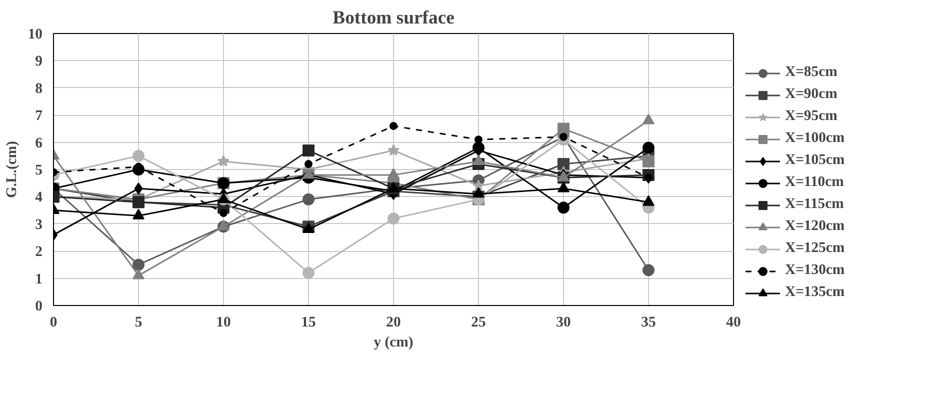 The width and height of the screenshot is (941, 411). I want to click on y-tick-label: 6, so click(38, 143).